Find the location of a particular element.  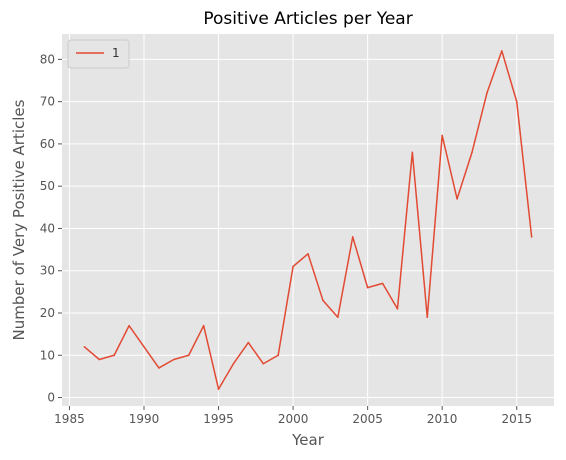

x-axis-ticks: 1985 1990 1995 2000 2005 2010 2015 is located at coordinates (293, 416).